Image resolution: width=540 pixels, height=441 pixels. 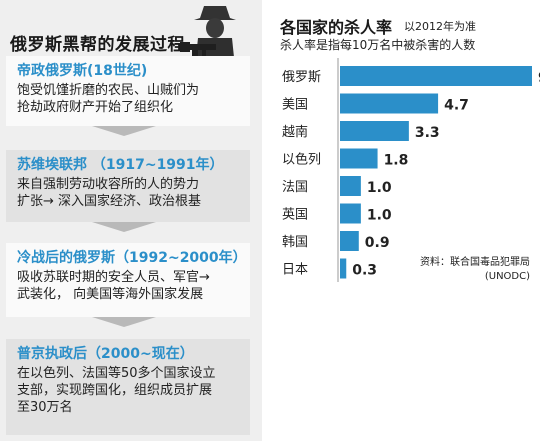 I want to click on category-label: 韩国, so click(x=295, y=242).